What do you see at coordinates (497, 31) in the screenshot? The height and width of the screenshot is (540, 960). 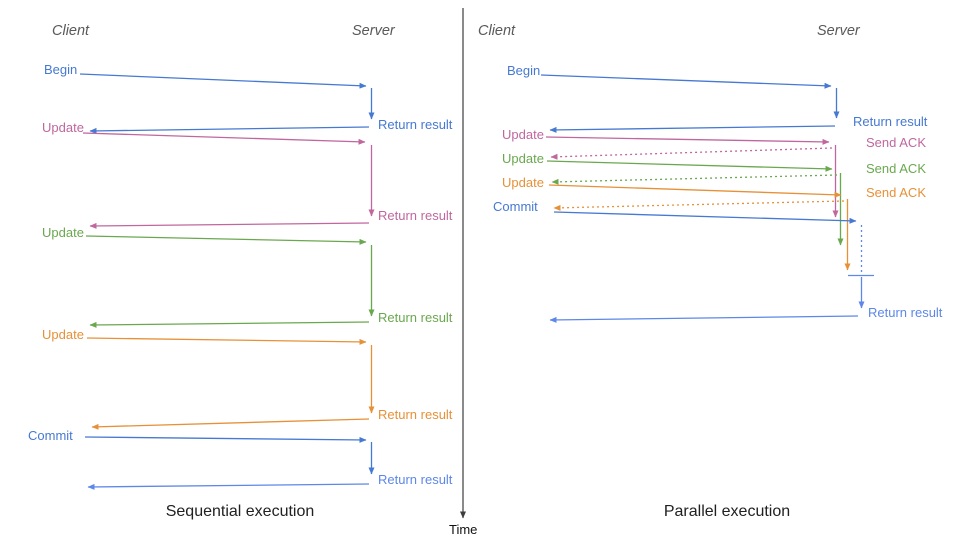 I see `right-client-heading: Client` at bounding box center [497, 31].